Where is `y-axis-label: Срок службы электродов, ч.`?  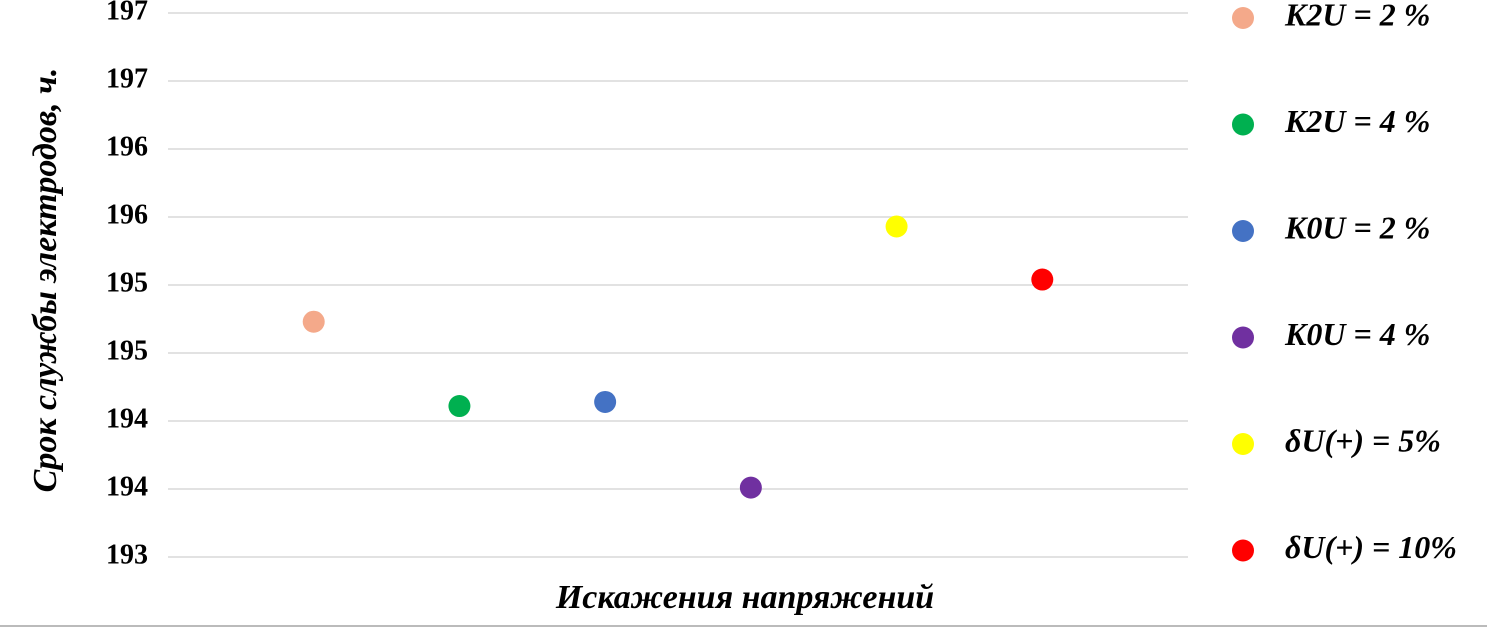
y-axis-label: Срок службы электродов, ч. is located at coordinates (45, 280).